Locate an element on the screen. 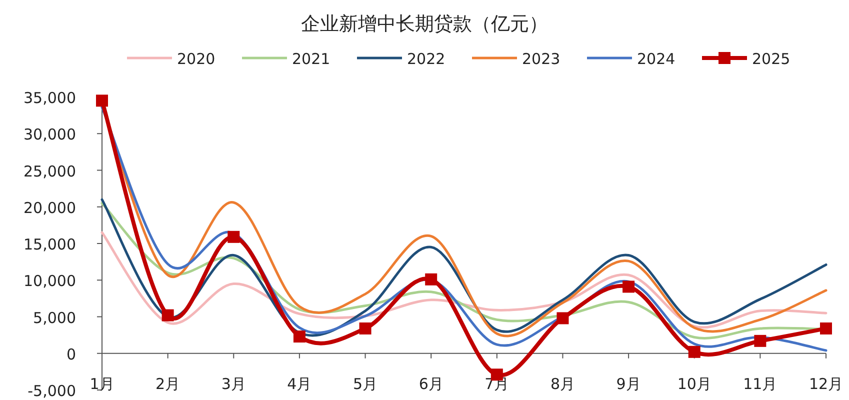  y-tick-label: -5,000 is located at coordinates (52, 391).